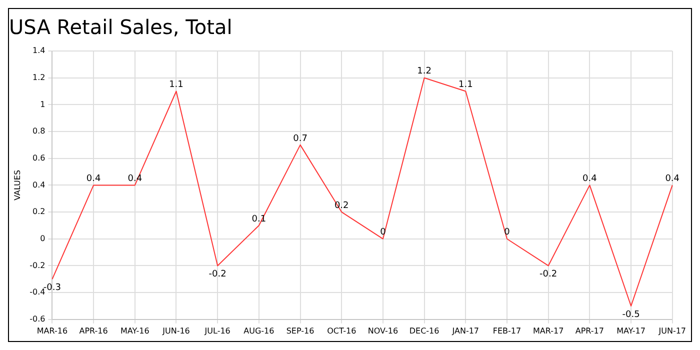 This screenshot has width=700, height=350. Describe the element at coordinates (43, 104) in the screenshot. I see `y-tick-label: 1` at that location.